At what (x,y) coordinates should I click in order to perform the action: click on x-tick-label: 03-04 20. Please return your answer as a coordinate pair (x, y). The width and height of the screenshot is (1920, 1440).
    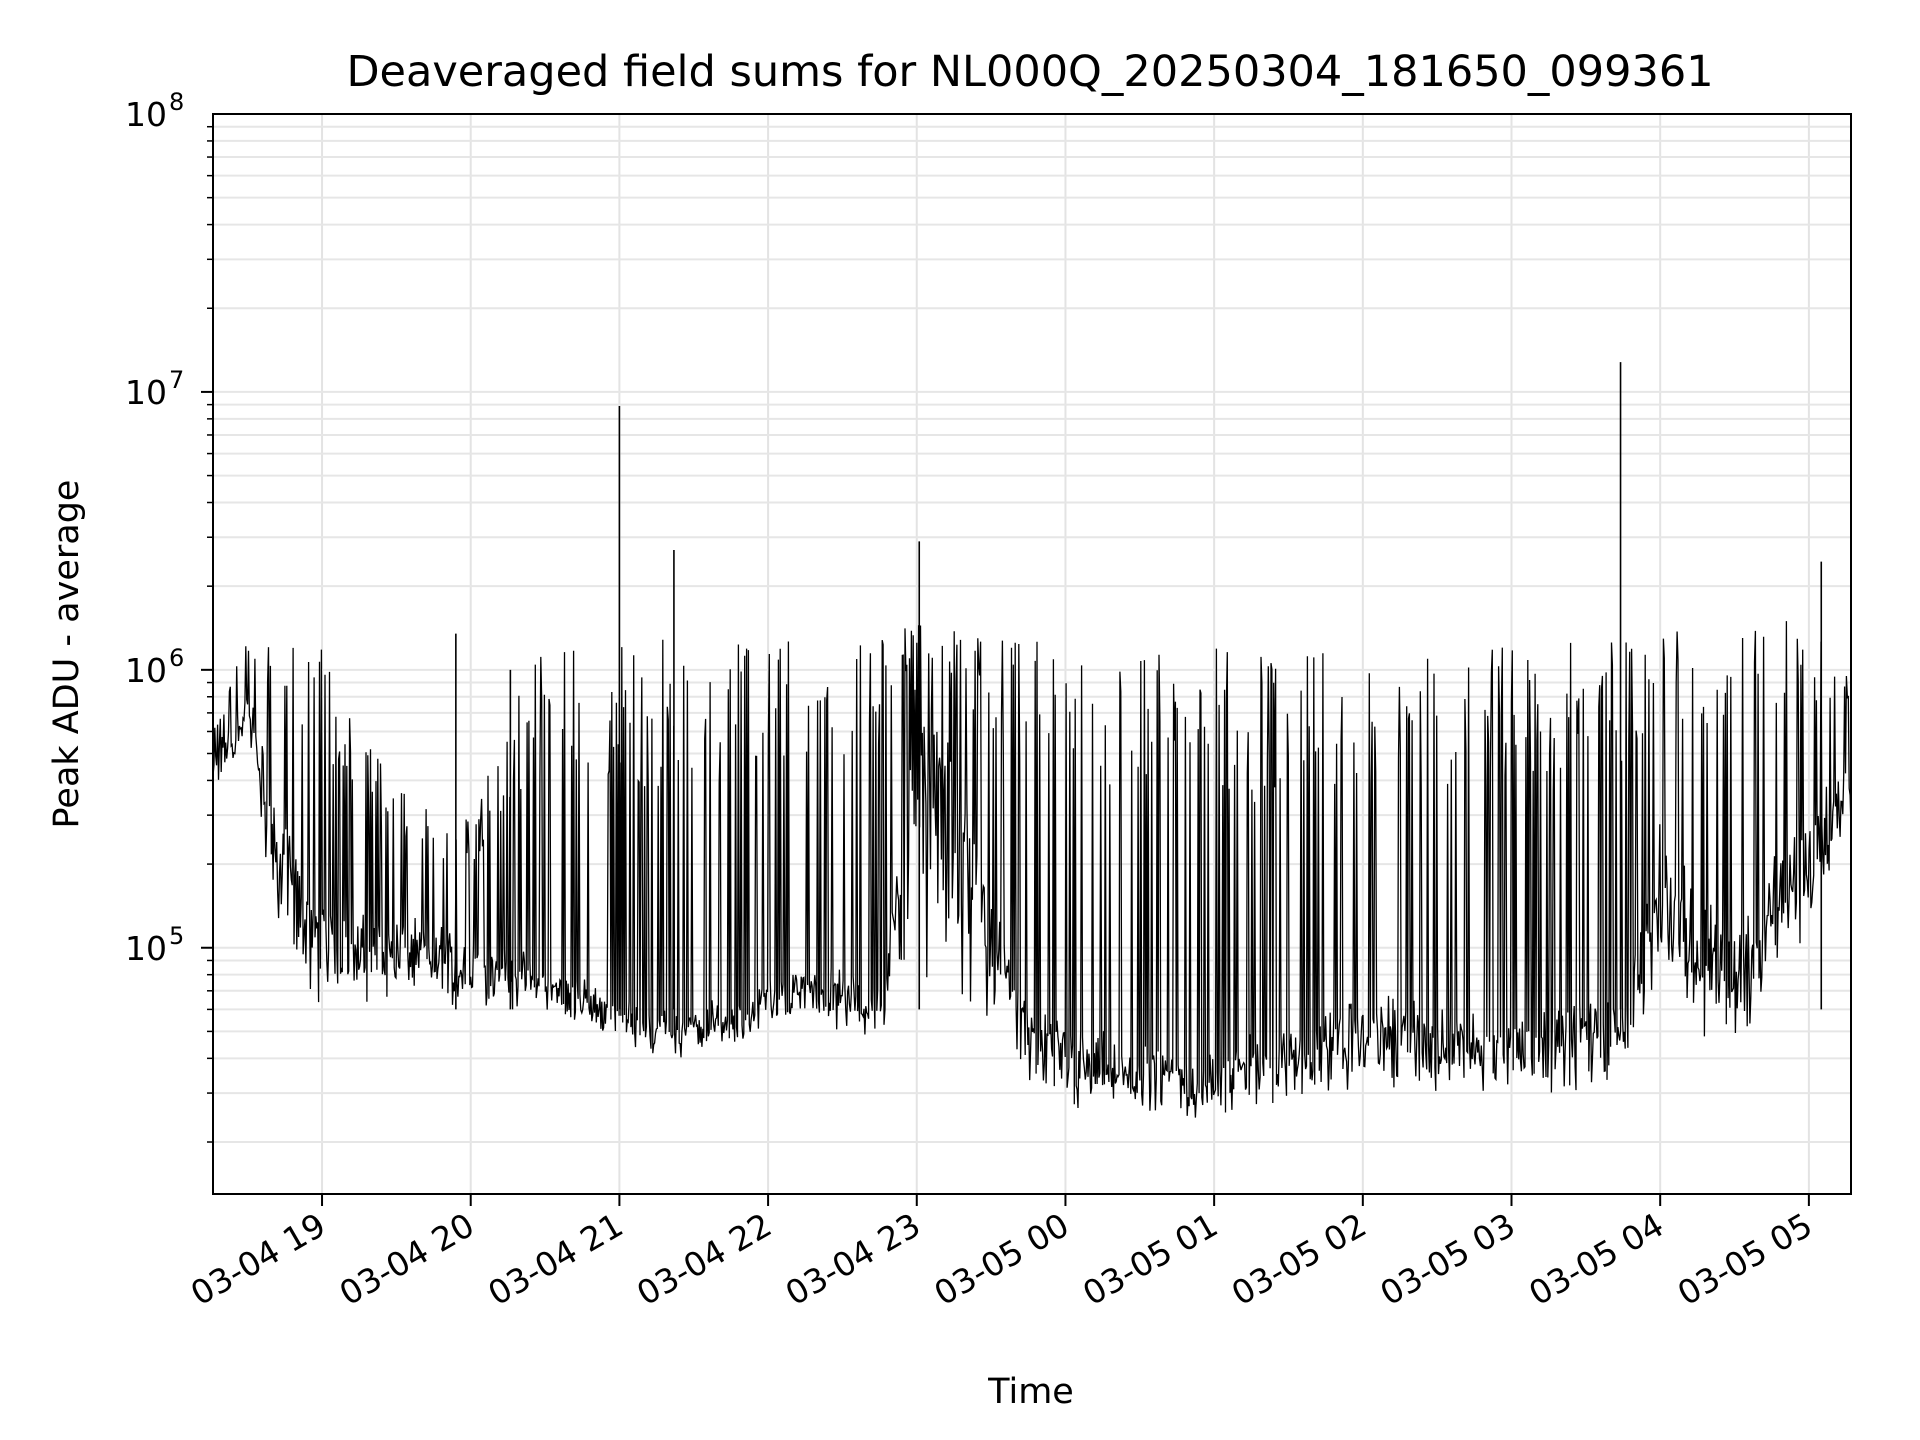
    Looking at the image, I should click on (407, 1259).